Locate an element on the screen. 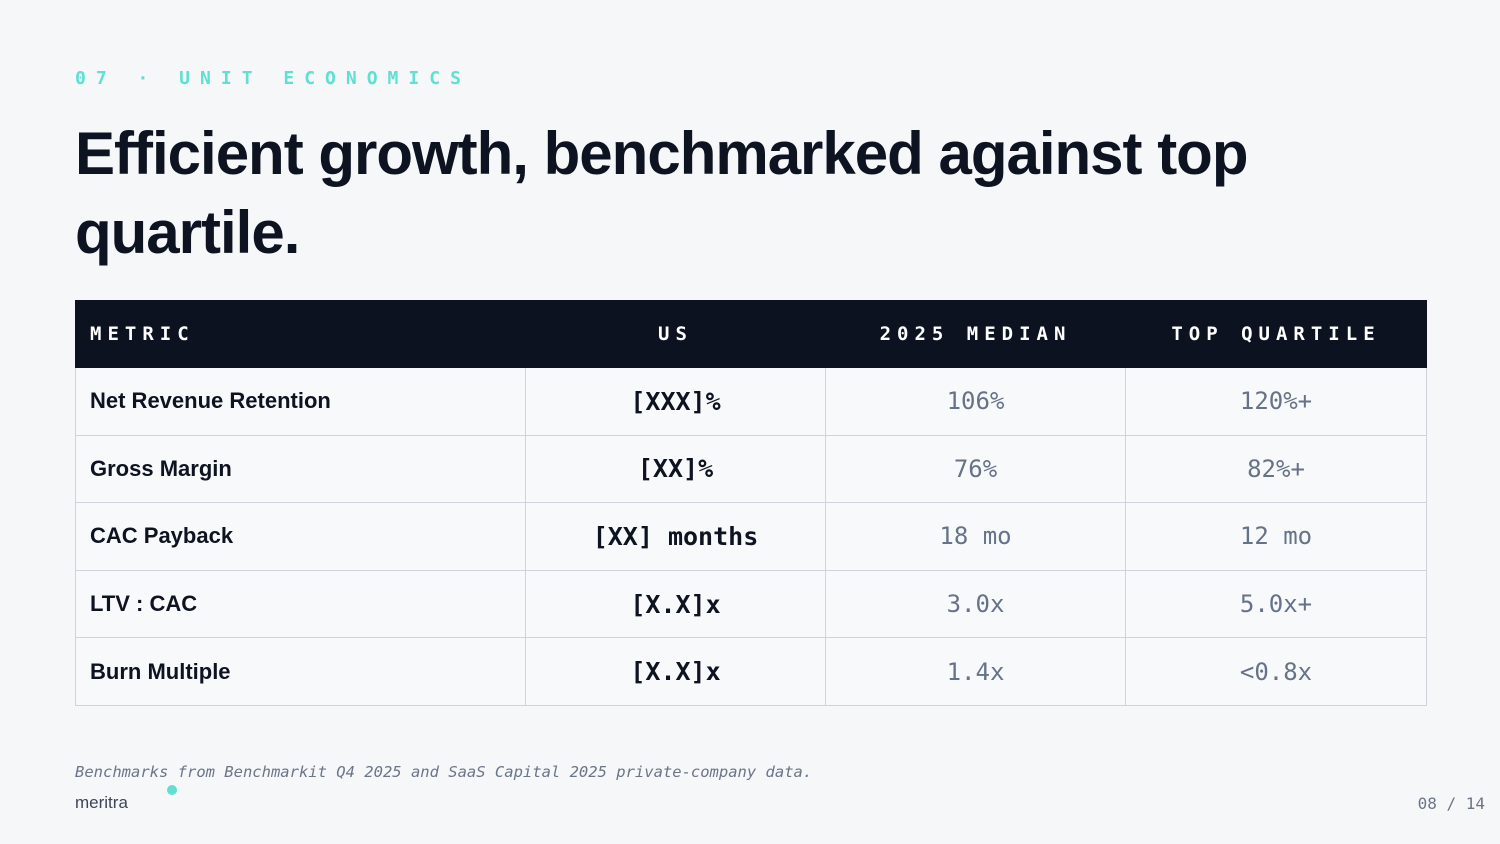 The width and height of the screenshot is (1500, 844). header-median: 2025 MEDIAN is located at coordinates (975, 334).